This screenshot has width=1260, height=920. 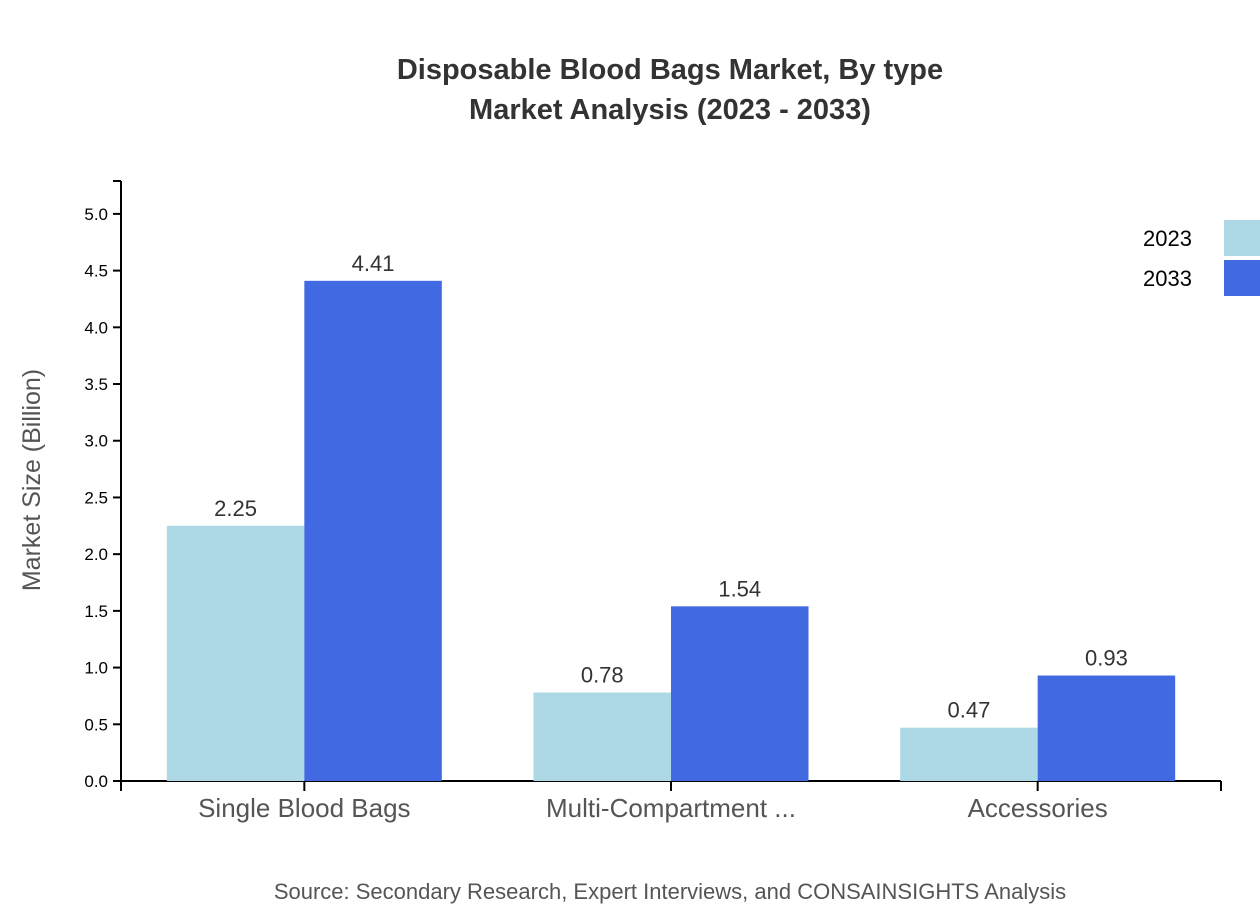 What do you see at coordinates (1106, 658) in the screenshot?
I see `data-label: 0.93` at bounding box center [1106, 658].